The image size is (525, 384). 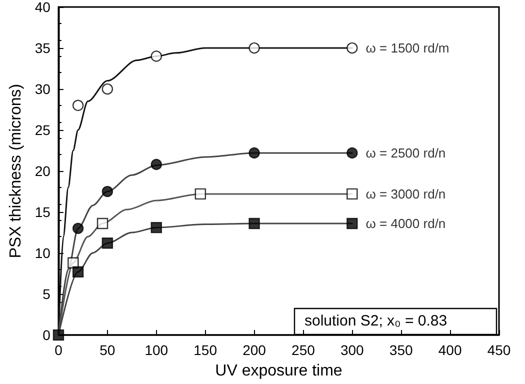 What do you see at coordinates (108, 350) in the screenshot?
I see `x-tick-label: 50` at bounding box center [108, 350].